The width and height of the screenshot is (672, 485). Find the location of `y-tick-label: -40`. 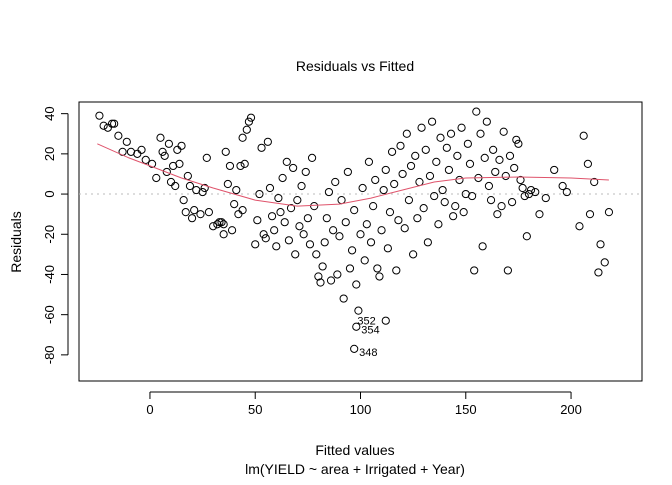

y-tick-label: -40 is located at coordinates (49, 274).